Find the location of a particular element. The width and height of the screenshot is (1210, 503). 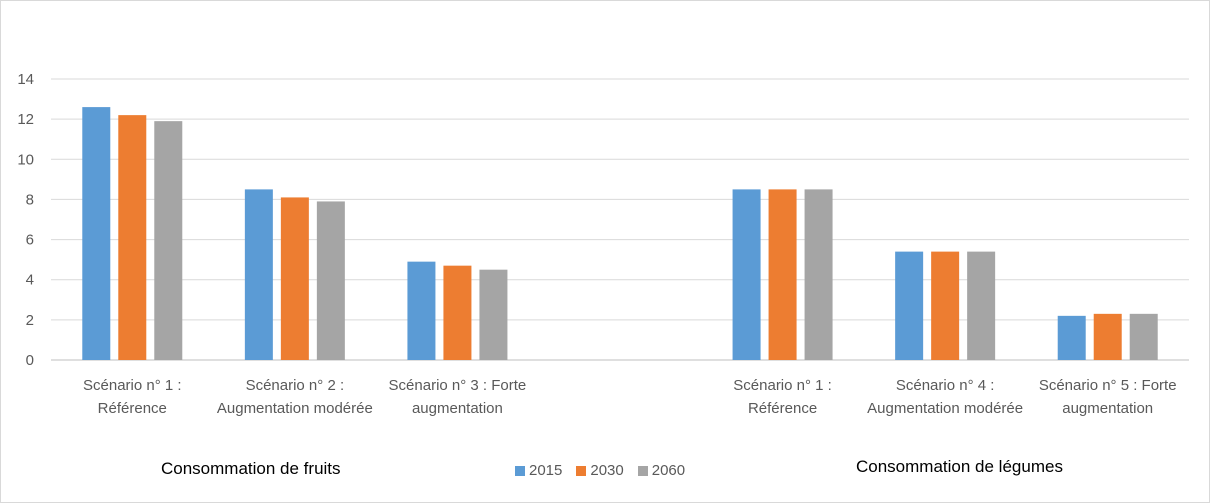

legend-label: 2015 is located at coordinates (546, 470).